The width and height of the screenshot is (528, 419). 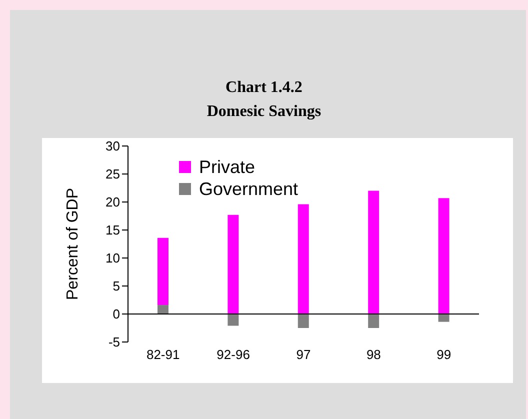 I want to click on y-tick-label: 20, so click(x=113, y=202).